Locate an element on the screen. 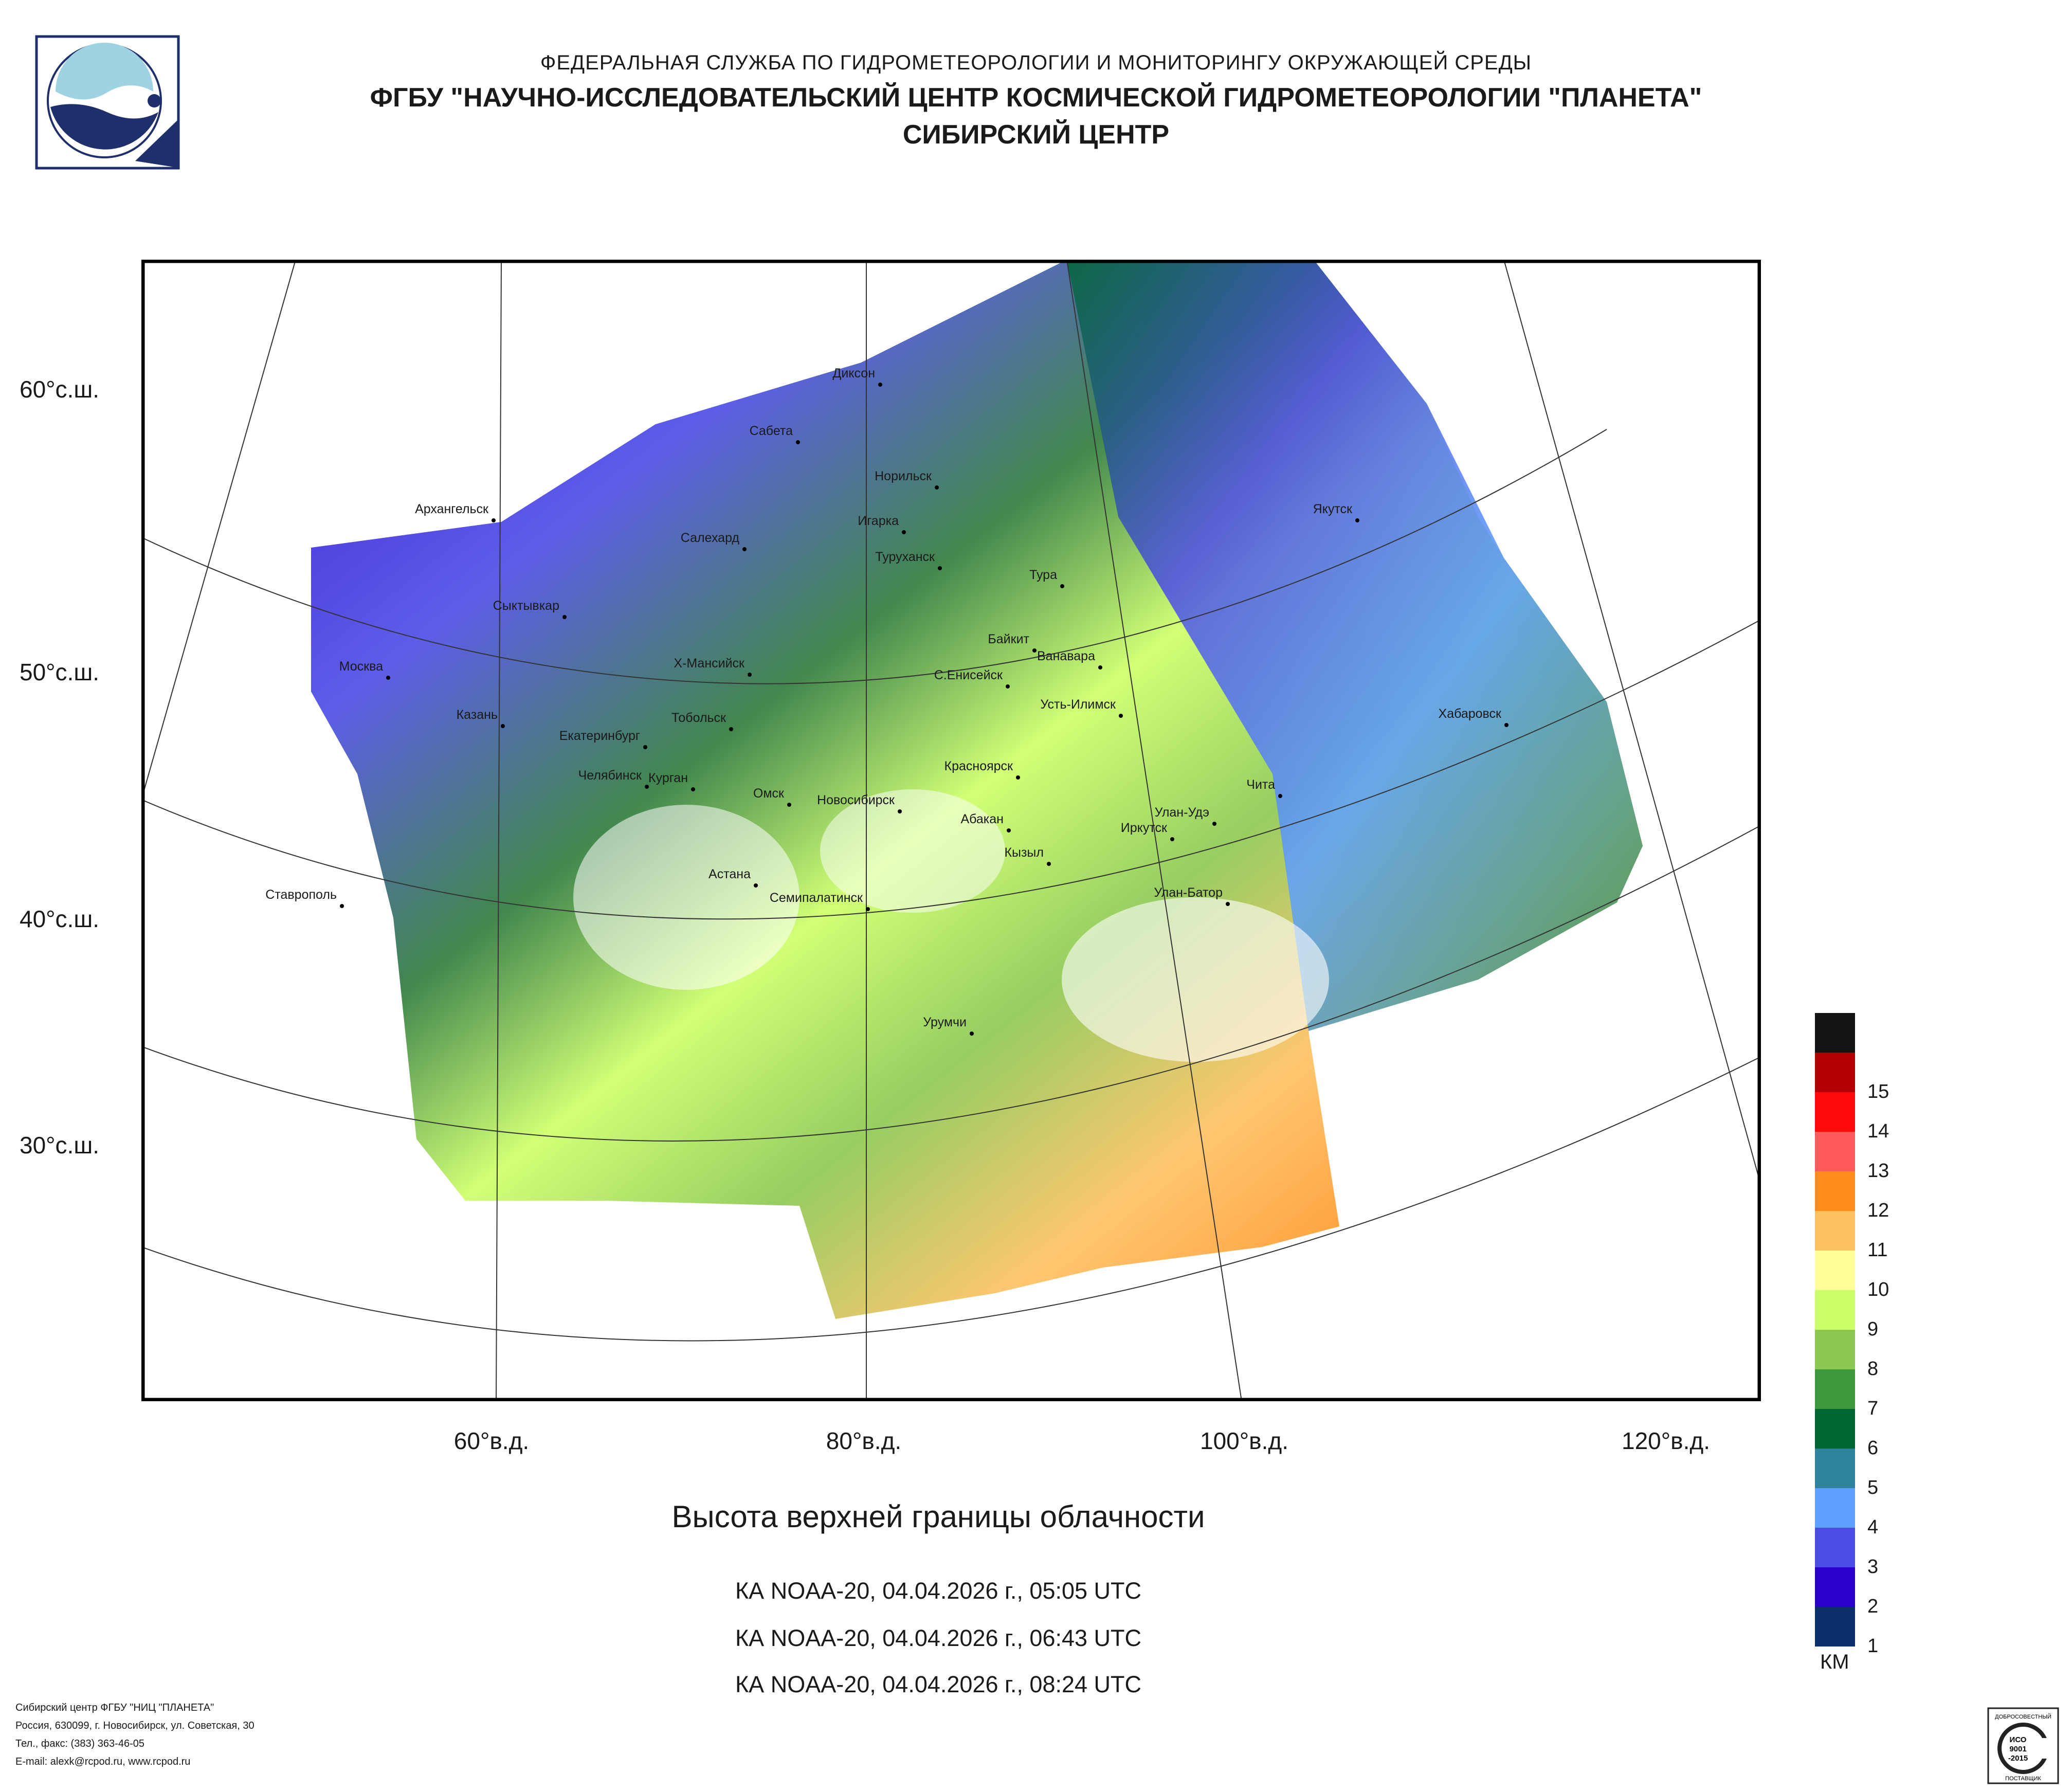 Image resolution: width=2072 pixels, height=1791 pixels. city-label: Байкит is located at coordinates (1008, 639).